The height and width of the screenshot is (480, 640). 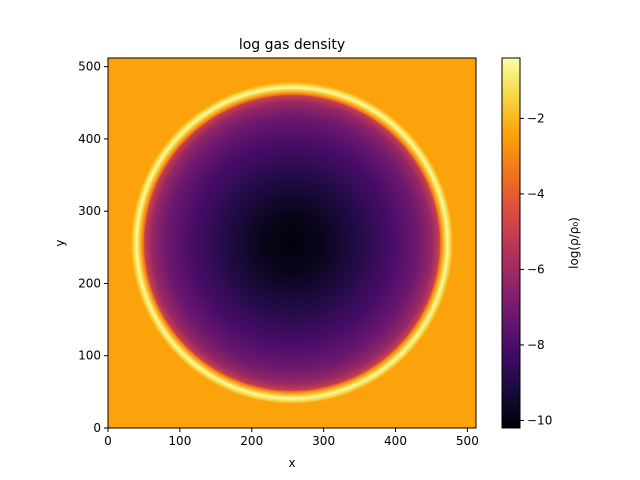 What do you see at coordinates (108, 441) in the screenshot?
I see `x-tick-label: 0` at bounding box center [108, 441].